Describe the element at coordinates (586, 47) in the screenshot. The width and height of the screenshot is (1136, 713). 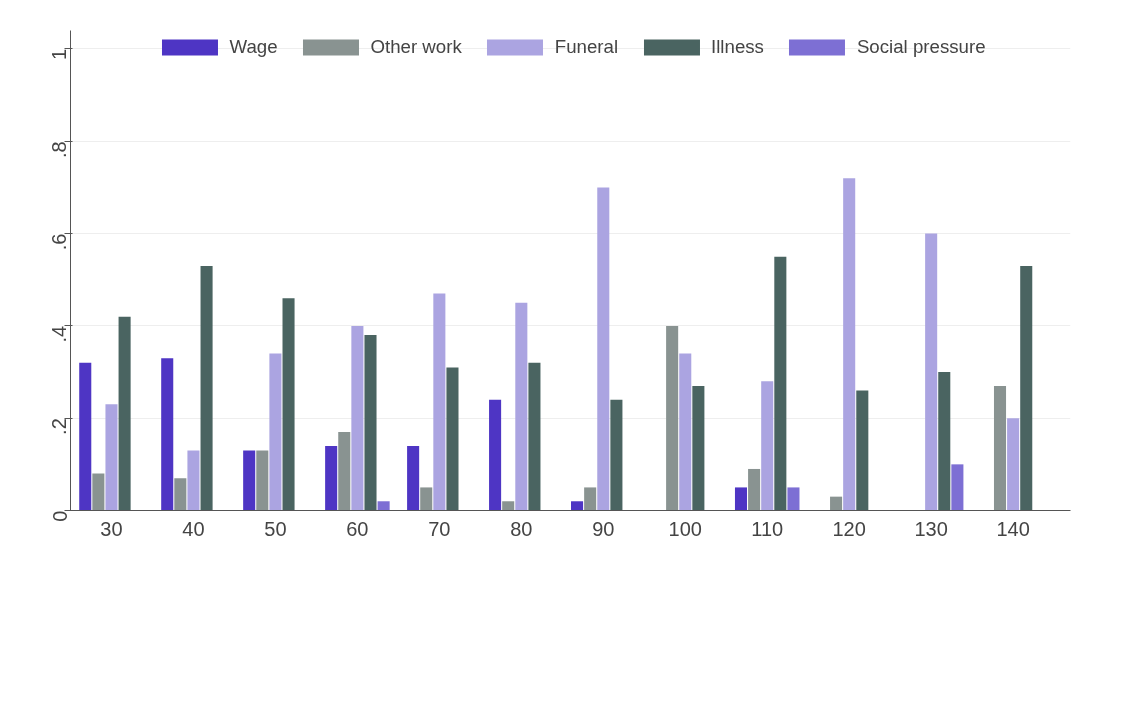
I see `legend-label: Funeral` at that location.